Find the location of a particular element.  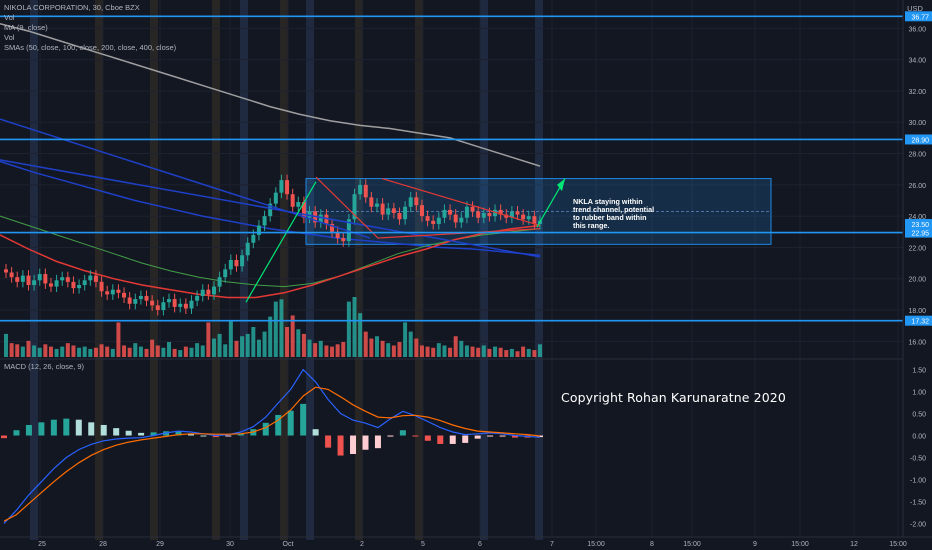

price-tick-label: 30.00 is located at coordinates (917, 123).